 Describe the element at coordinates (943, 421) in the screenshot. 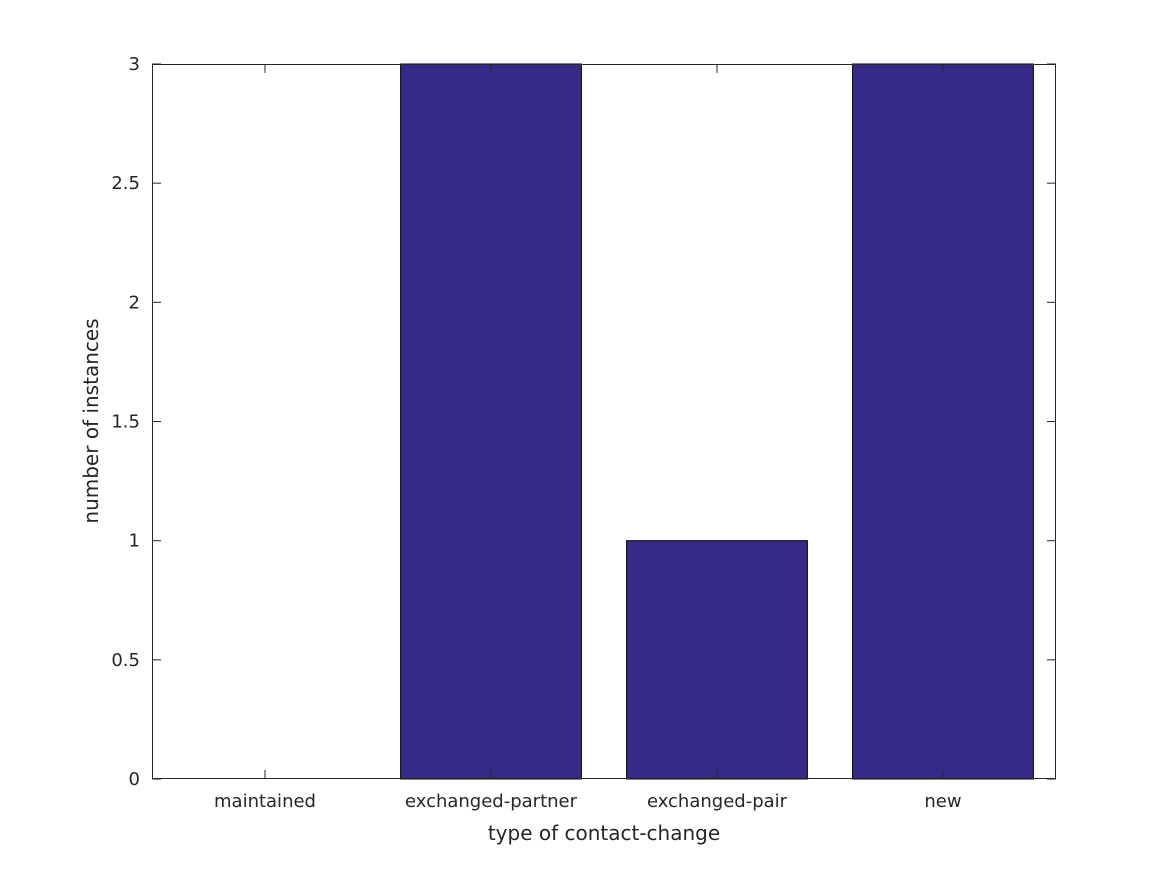

I see `bar-new` at that location.